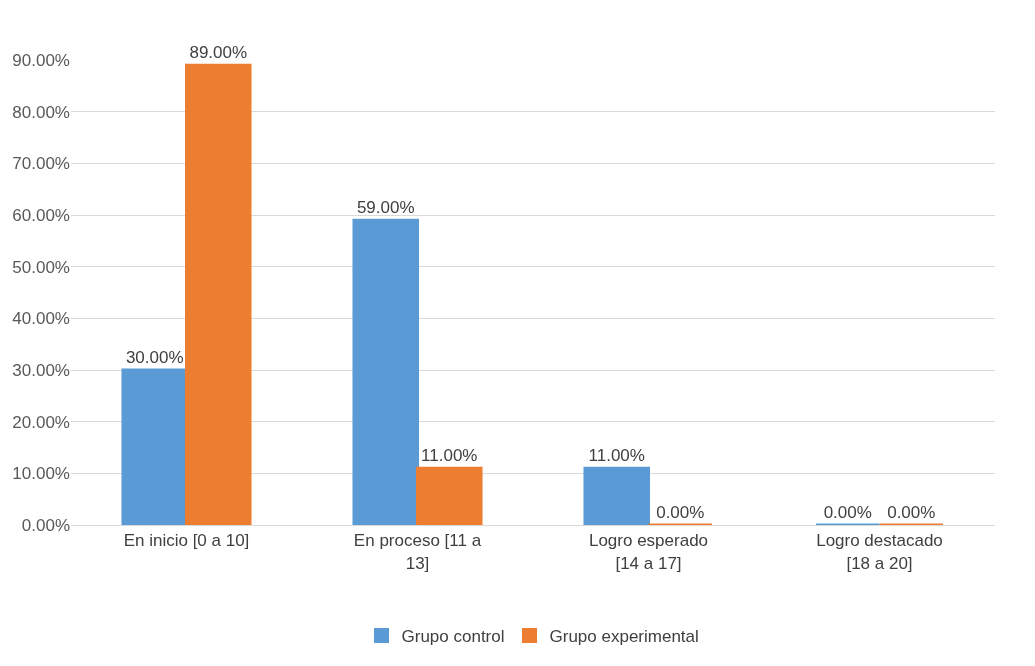 This screenshot has width=1035, height=666. I want to click on data-label: 59.00%, so click(385, 208).